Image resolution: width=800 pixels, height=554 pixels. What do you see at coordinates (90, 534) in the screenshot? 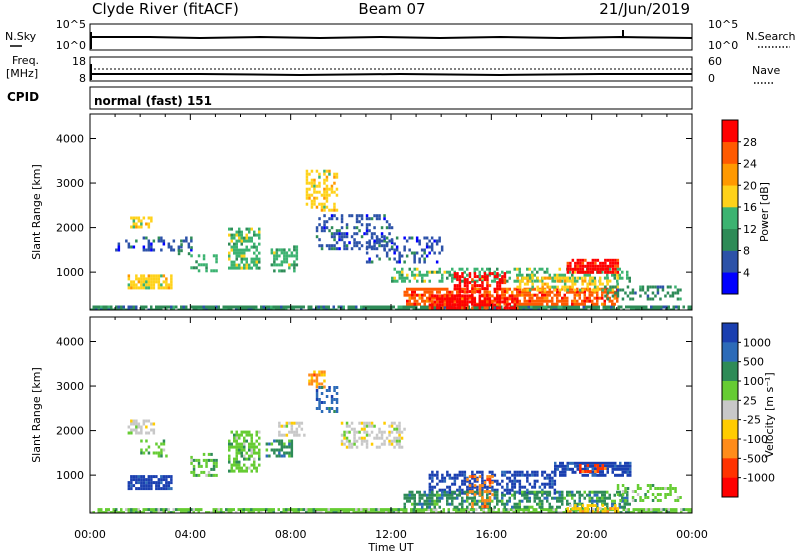
I see `time-tick-label: 00:00` at bounding box center [90, 534].